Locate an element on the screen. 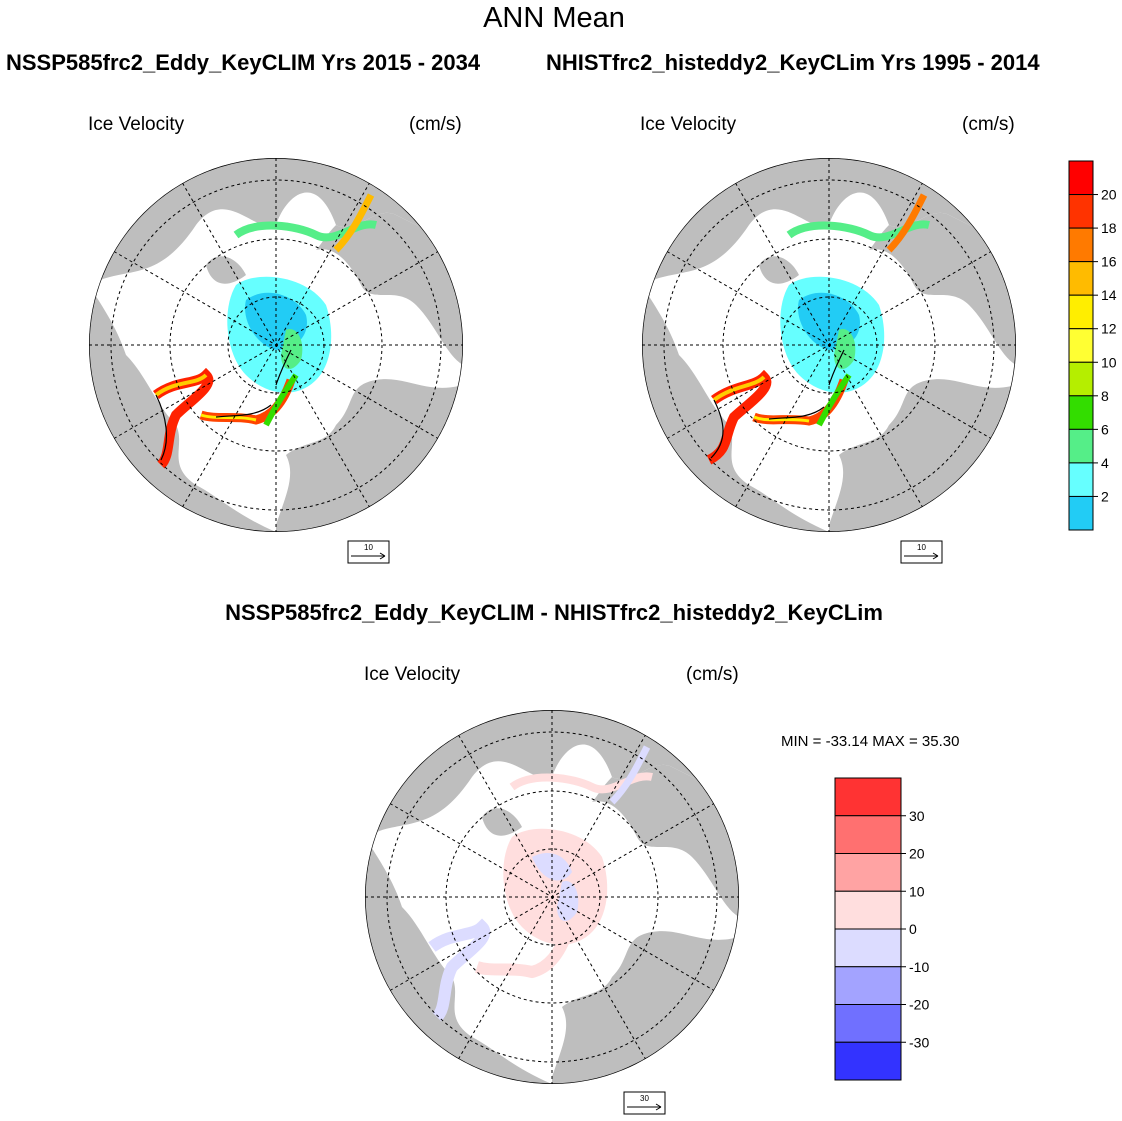 The width and height of the screenshot is (1122, 1121). colorbar-ice-velocity-tick-label: 14 is located at coordinates (1109, 295).